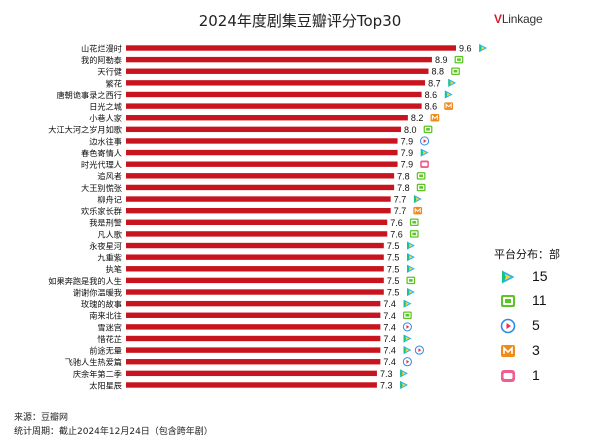 Image resolution: width=600 pixels, height=444 pixels. Describe the element at coordinates (438, 72) in the screenshot. I see `value-label: 8.8` at that location.